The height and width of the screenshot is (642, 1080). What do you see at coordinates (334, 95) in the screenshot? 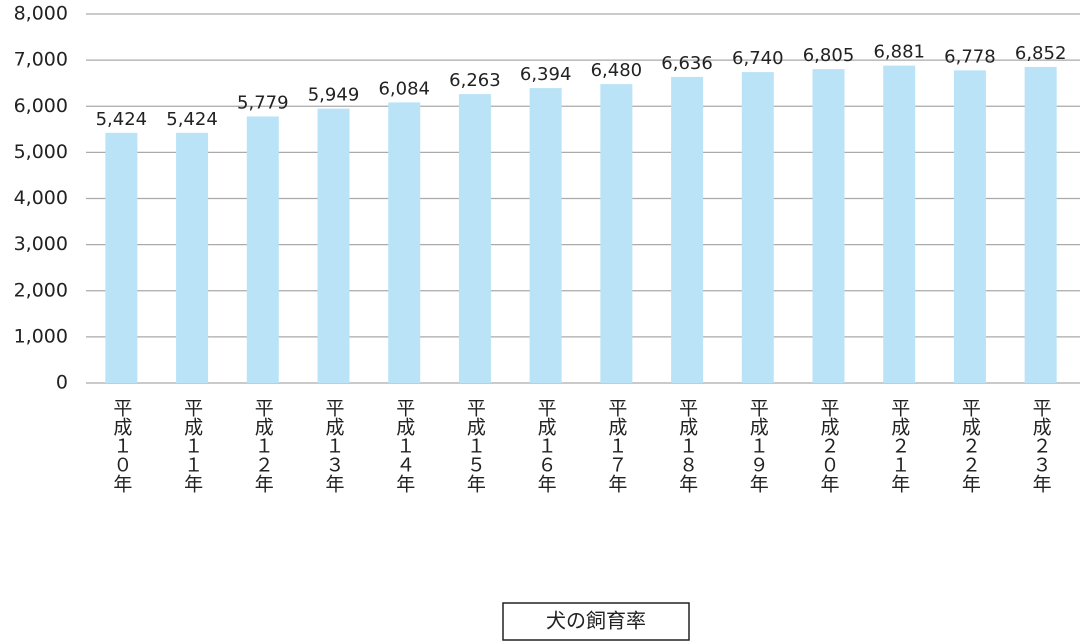
I see `value-label: 5,949` at bounding box center [334, 95].